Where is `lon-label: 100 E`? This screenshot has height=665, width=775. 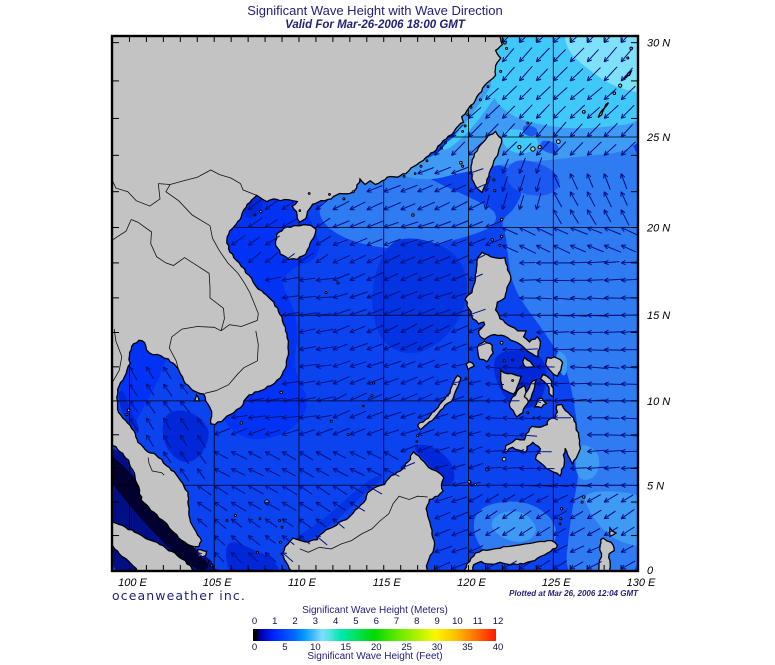
lon-label: 100 E is located at coordinates (132, 583).